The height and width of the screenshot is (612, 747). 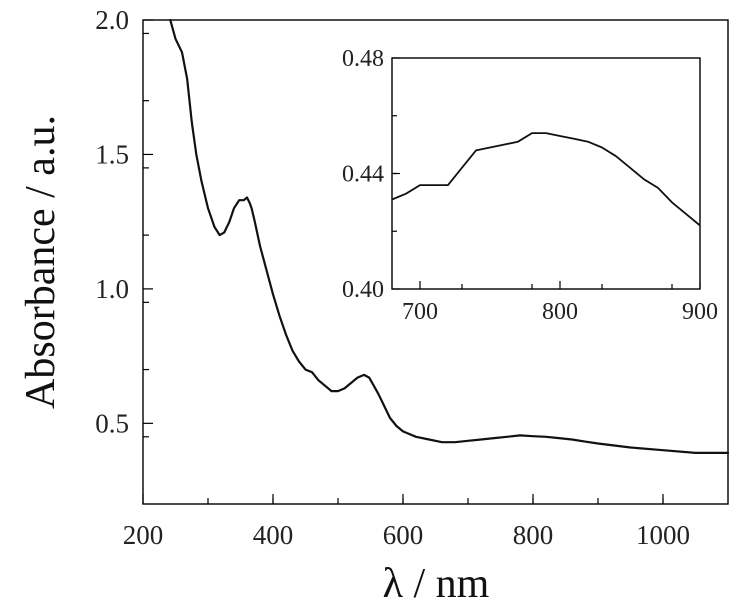 What do you see at coordinates (112, 154) in the screenshot?
I see `main-y-tick-label: 1.5` at bounding box center [112, 154].